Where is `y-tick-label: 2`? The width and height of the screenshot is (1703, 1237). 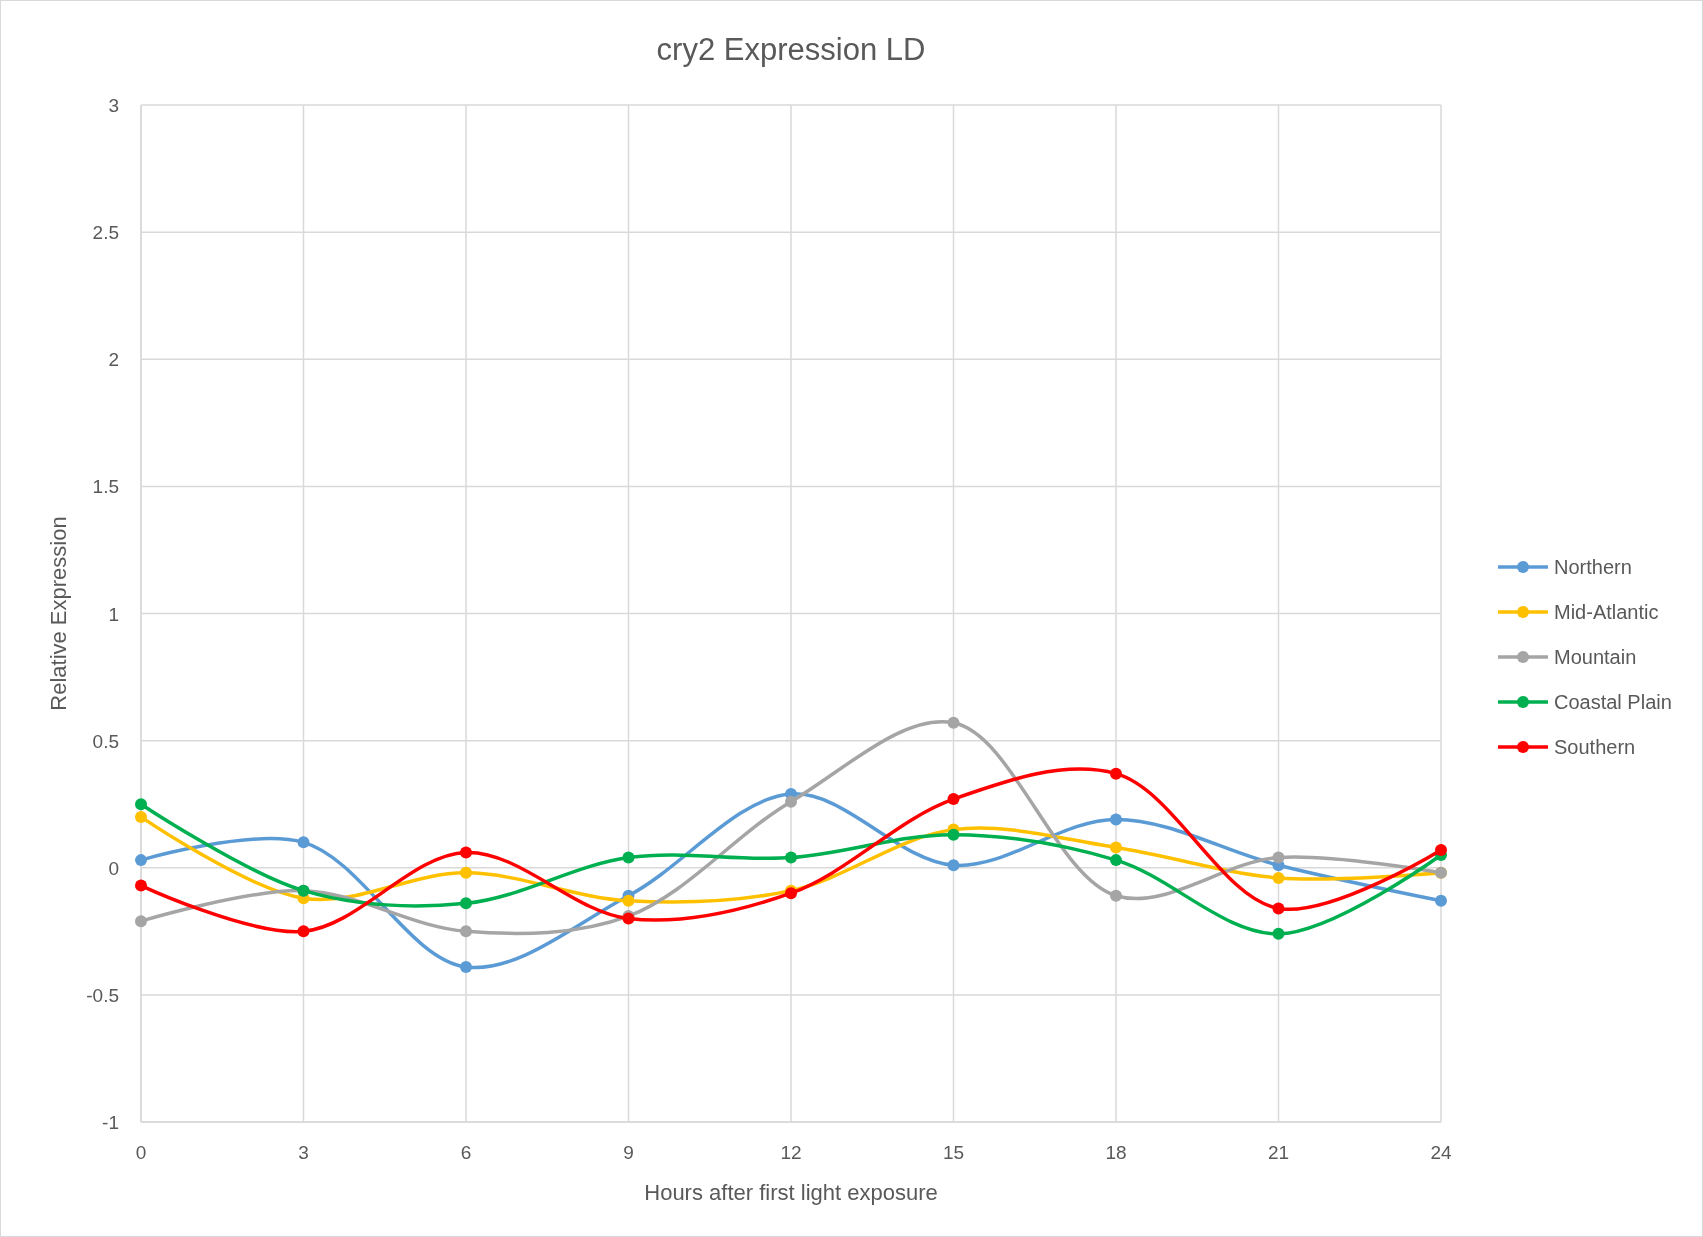 y-tick-label: 2 is located at coordinates (113, 360).